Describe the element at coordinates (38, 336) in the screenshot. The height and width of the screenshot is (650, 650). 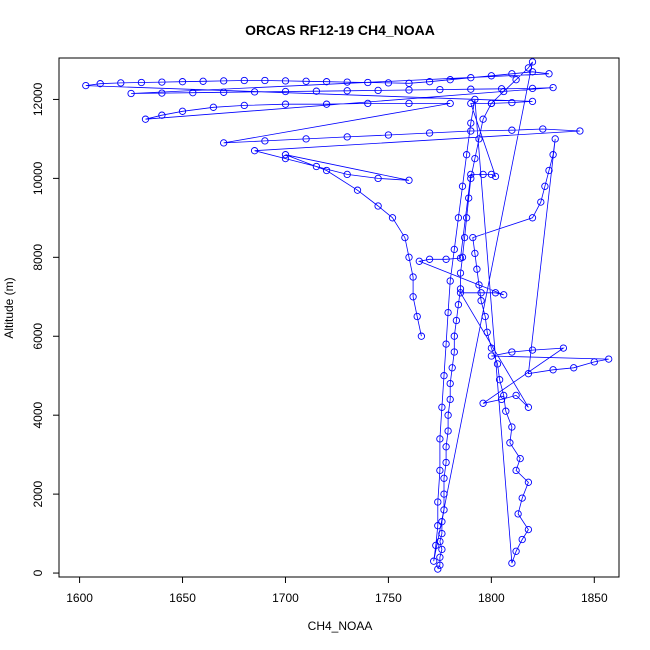
I see `y-tick-label: 6000` at that location.